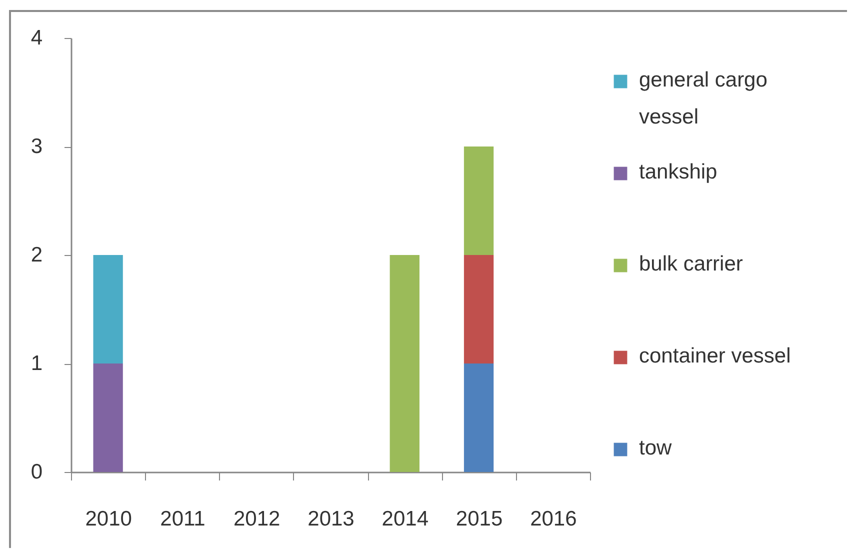  Describe the element at coordinates (715, 356) in the screenshot. I see `legend-label: container vessel` at that location.